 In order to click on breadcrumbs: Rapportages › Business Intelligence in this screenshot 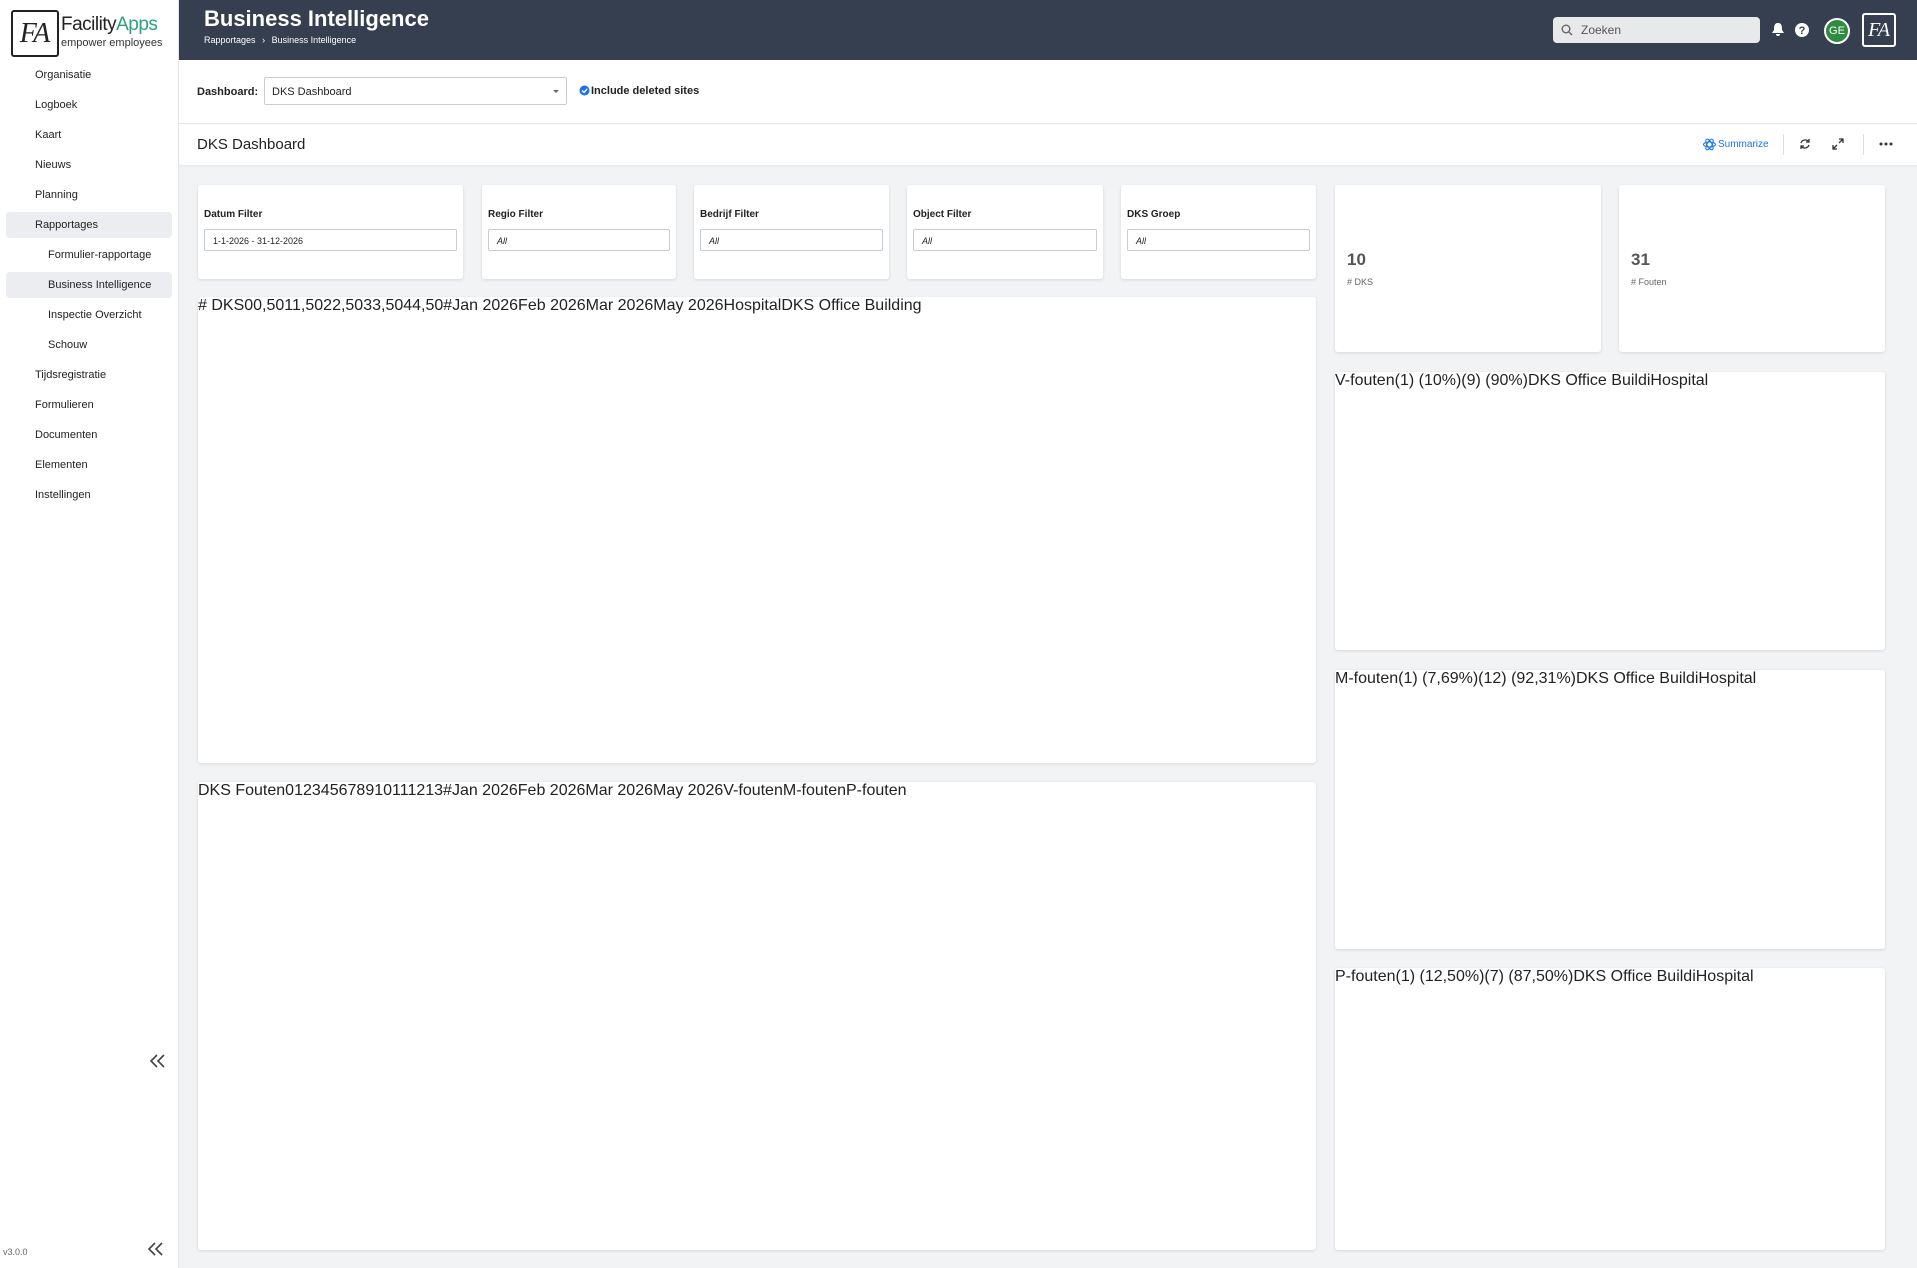, I will do `click(280, 40)`.